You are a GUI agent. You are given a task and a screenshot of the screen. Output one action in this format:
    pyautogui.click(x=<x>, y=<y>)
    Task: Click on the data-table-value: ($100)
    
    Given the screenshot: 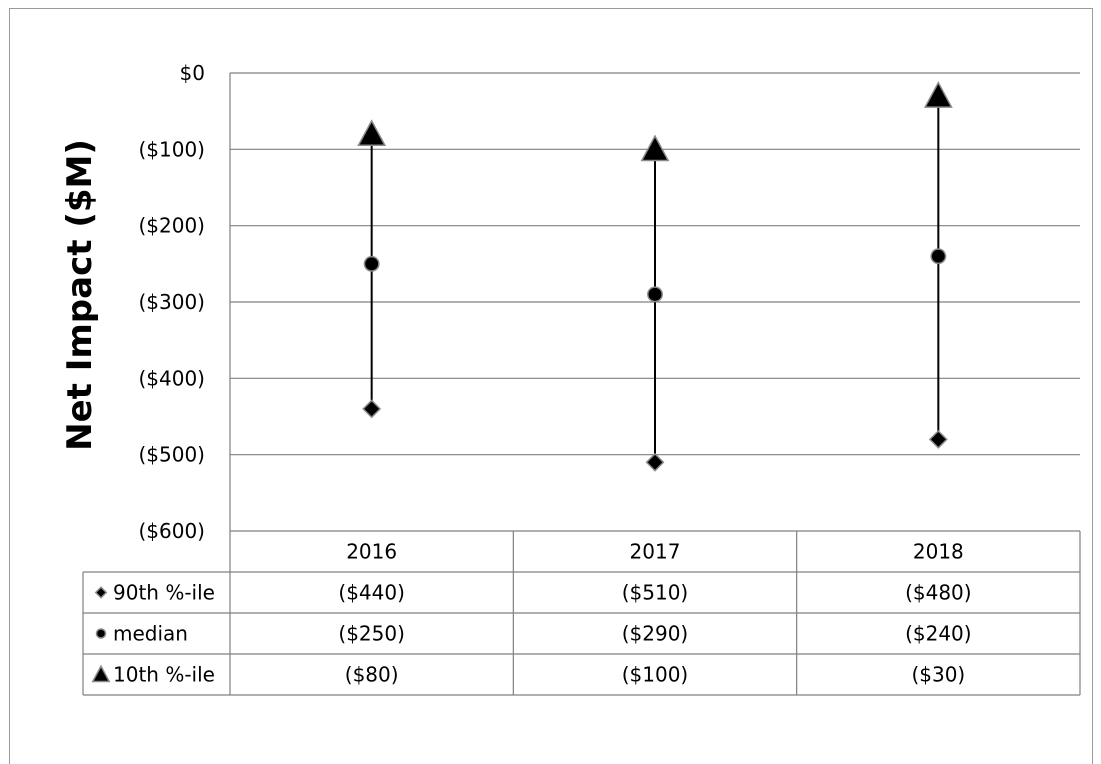 What is the action you would take?
    pyautogui.click(x=655, y=675)
    